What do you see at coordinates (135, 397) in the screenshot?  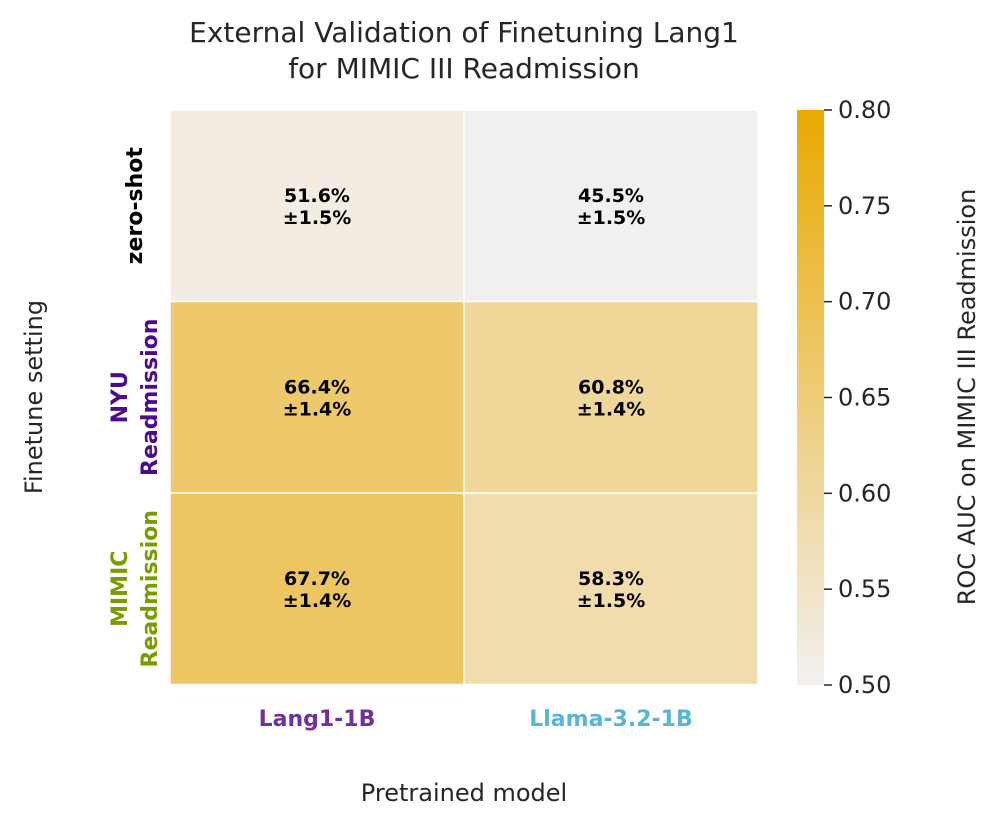 I see `y-tick-label-1: NYU Readmission` at bounding box center [135, 397].